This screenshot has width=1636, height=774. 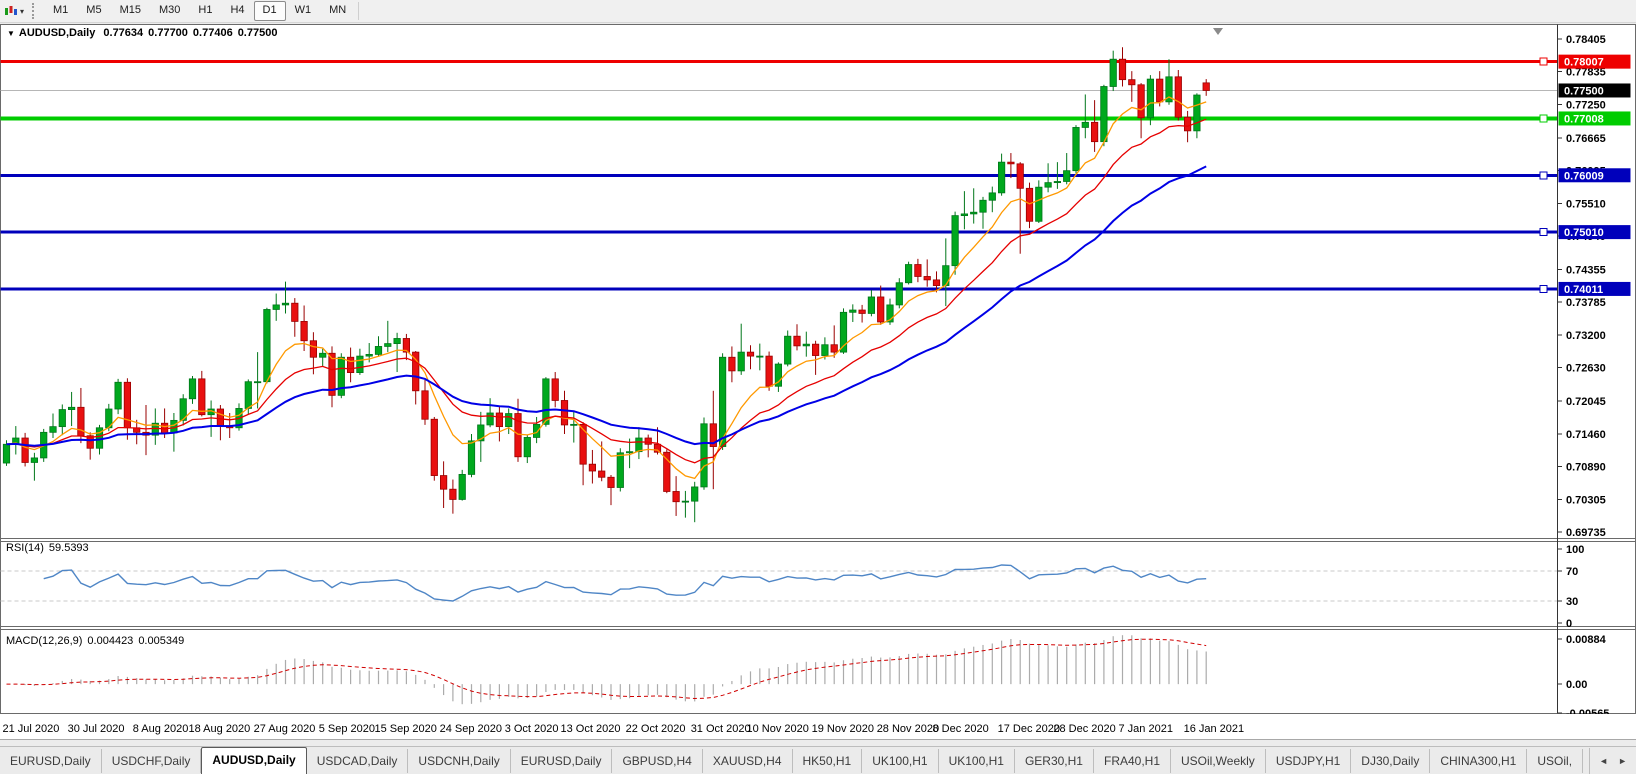 What do you see at coordinates (720, 729) in the screenshot?
I see `date-label: 31 Oct 2020` at bounding box center [720, 729].